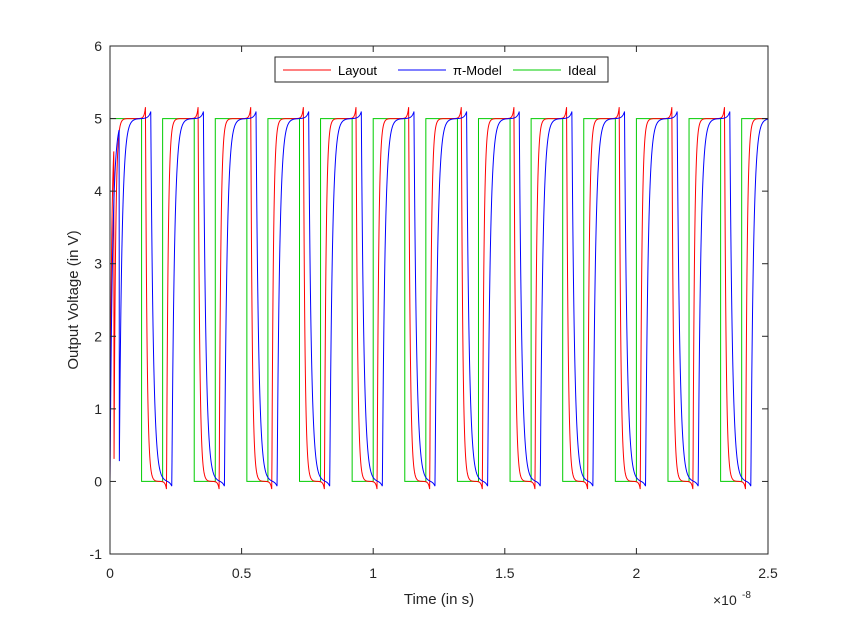 Image resolution: width=849 pixels, height=622 pixels. Describe the element at coordinates (373, 573) in the screenshot. I see `x-tick-label: 1` at that location.